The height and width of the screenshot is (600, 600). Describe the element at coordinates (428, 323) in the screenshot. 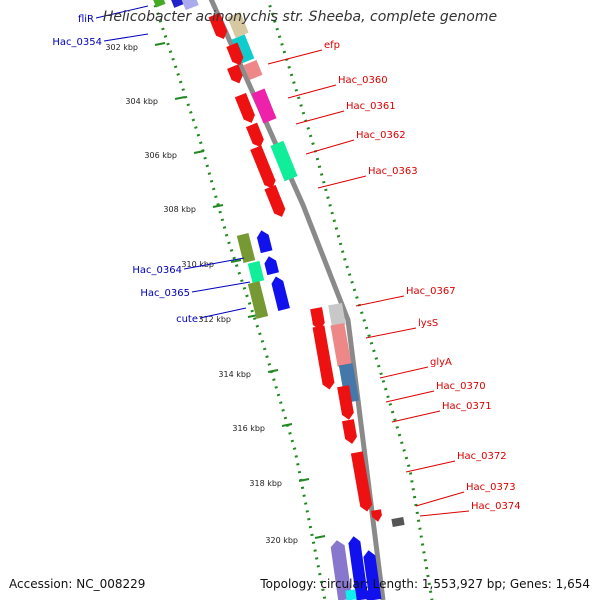

I see `gene-label: lysS` at that location.